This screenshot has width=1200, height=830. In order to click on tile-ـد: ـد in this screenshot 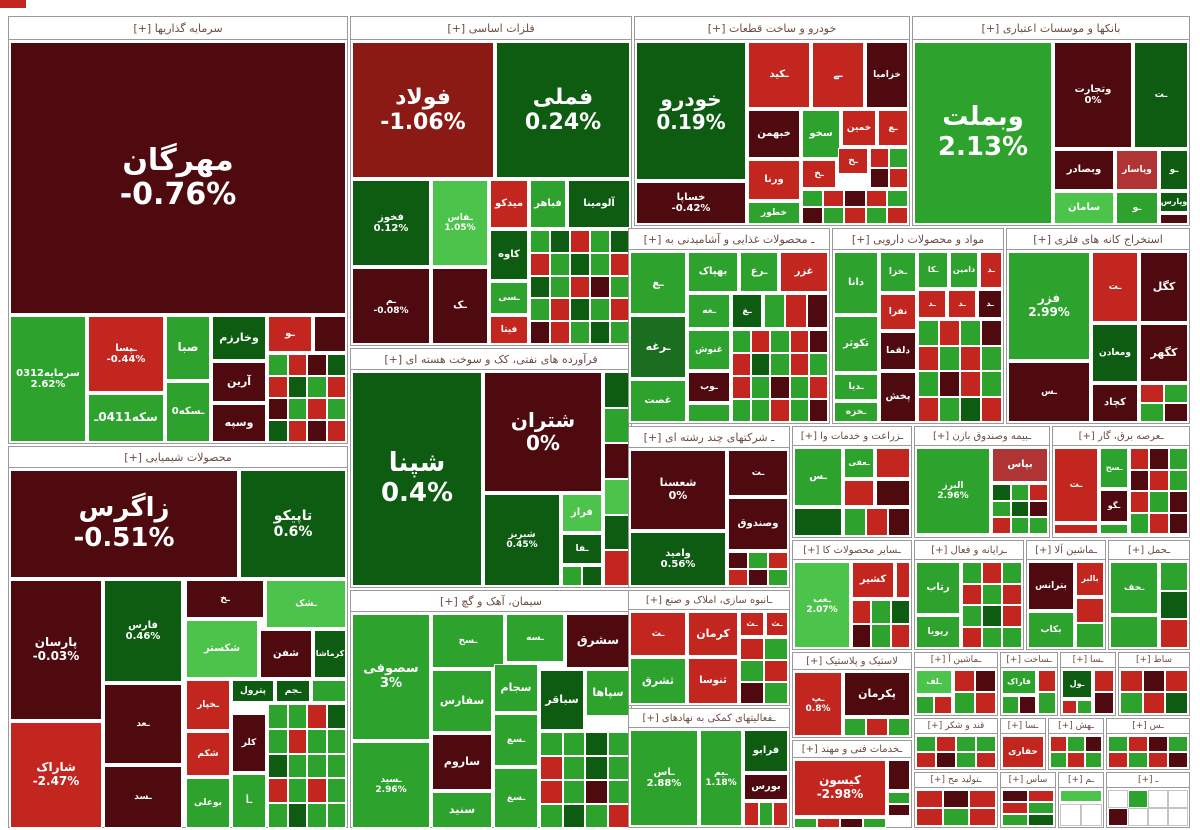, I will do `click(991, 270)`.